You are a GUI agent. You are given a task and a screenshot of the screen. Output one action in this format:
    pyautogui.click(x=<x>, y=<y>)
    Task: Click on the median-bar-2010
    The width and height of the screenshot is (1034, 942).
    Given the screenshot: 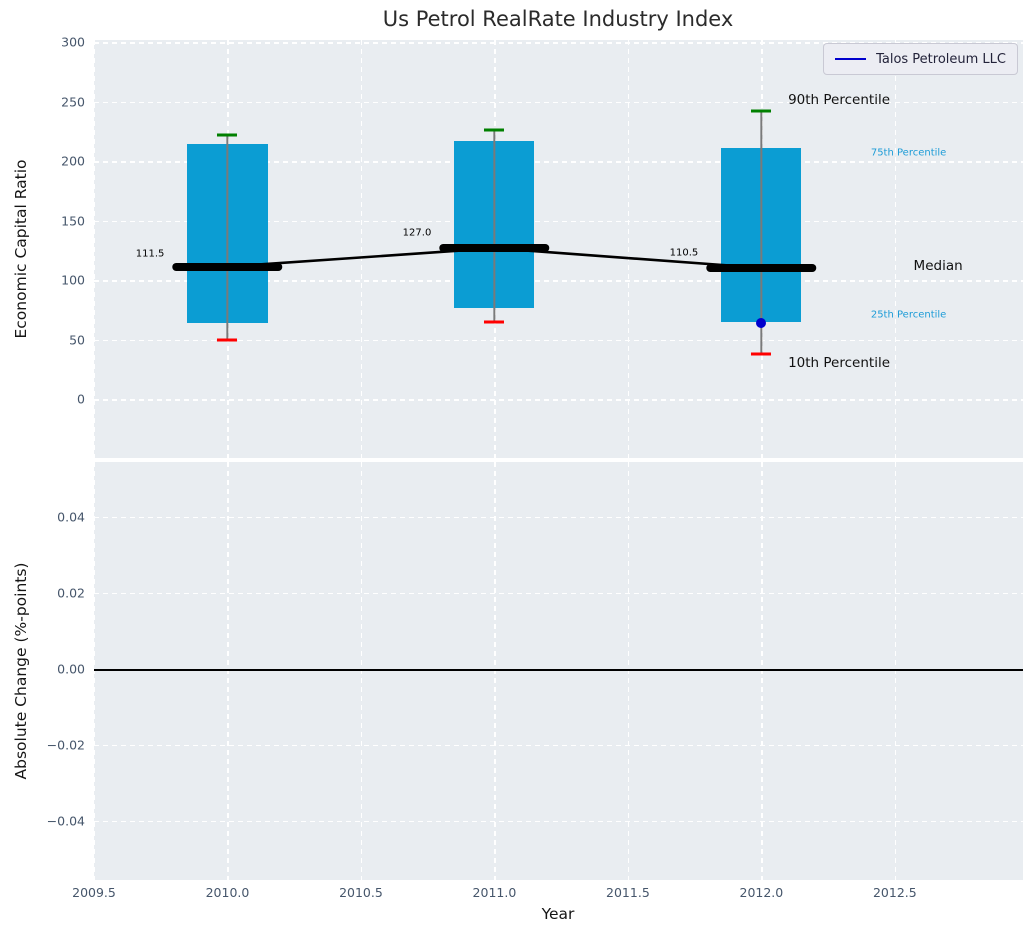 What is the action you would take?
    pyautogui.click(x=227, y=266)
    